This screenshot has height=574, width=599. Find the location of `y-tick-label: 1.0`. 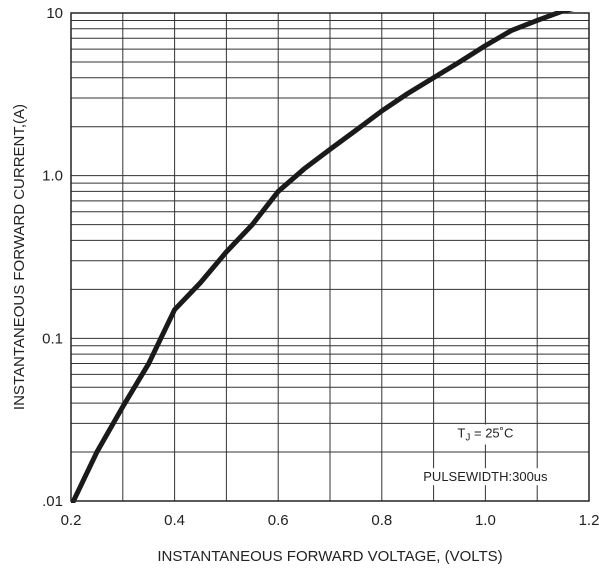

y-tick-label: 1.0 is located at coordinates (52, 176).